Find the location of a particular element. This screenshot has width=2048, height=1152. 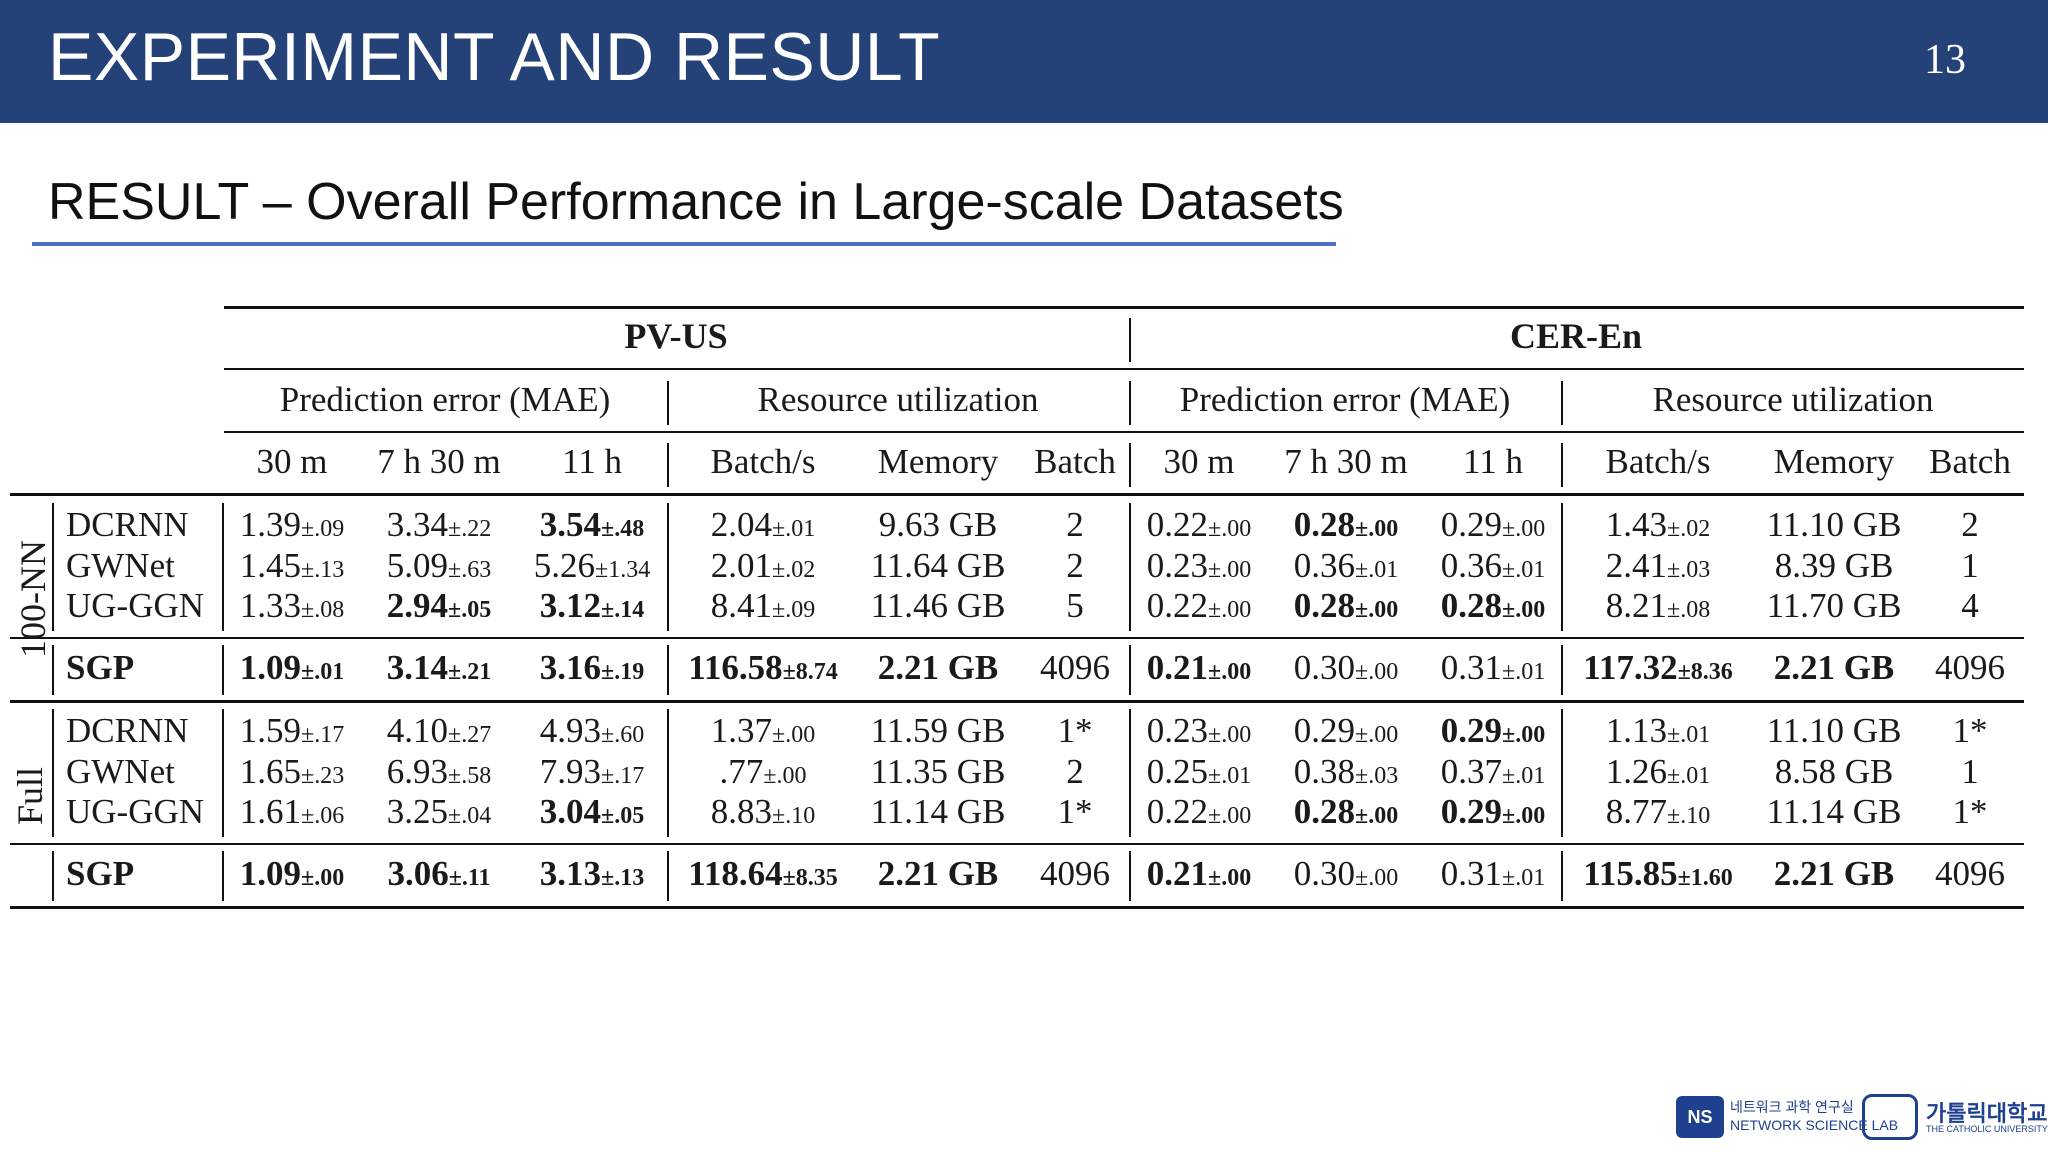

column-header: 11 h is located at coordinates (592, 461).